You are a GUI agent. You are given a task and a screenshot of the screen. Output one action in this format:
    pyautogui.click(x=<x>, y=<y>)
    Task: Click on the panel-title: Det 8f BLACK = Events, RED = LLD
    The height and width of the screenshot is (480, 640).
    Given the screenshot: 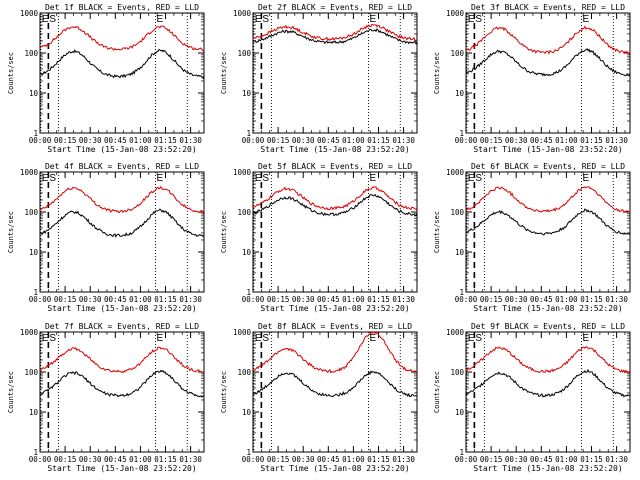 What is the action you would take?
    pyautogui.click(x=335, y=326)
    